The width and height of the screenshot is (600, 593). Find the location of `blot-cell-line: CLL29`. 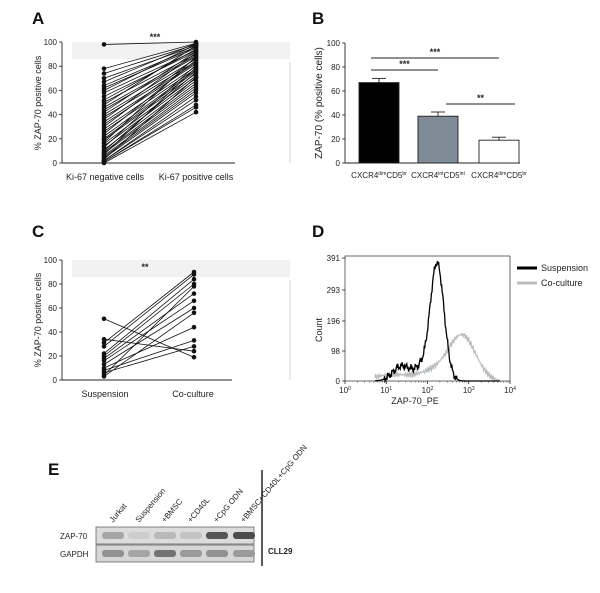

blot-cell-line: CLL29 is located at coordinates (280, 551).